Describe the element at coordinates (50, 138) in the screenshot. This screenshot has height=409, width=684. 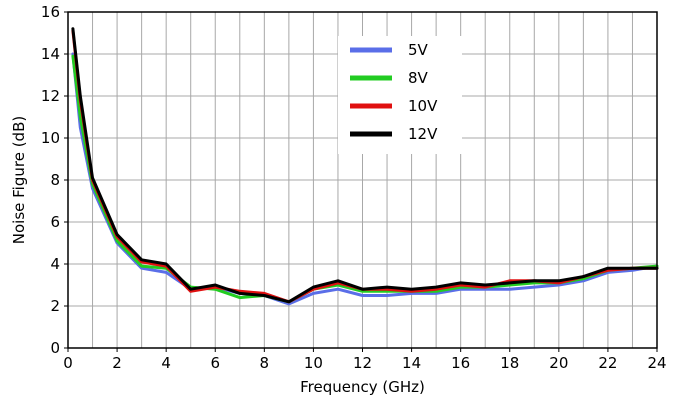
I see `y-tick-label: 10` at that location.